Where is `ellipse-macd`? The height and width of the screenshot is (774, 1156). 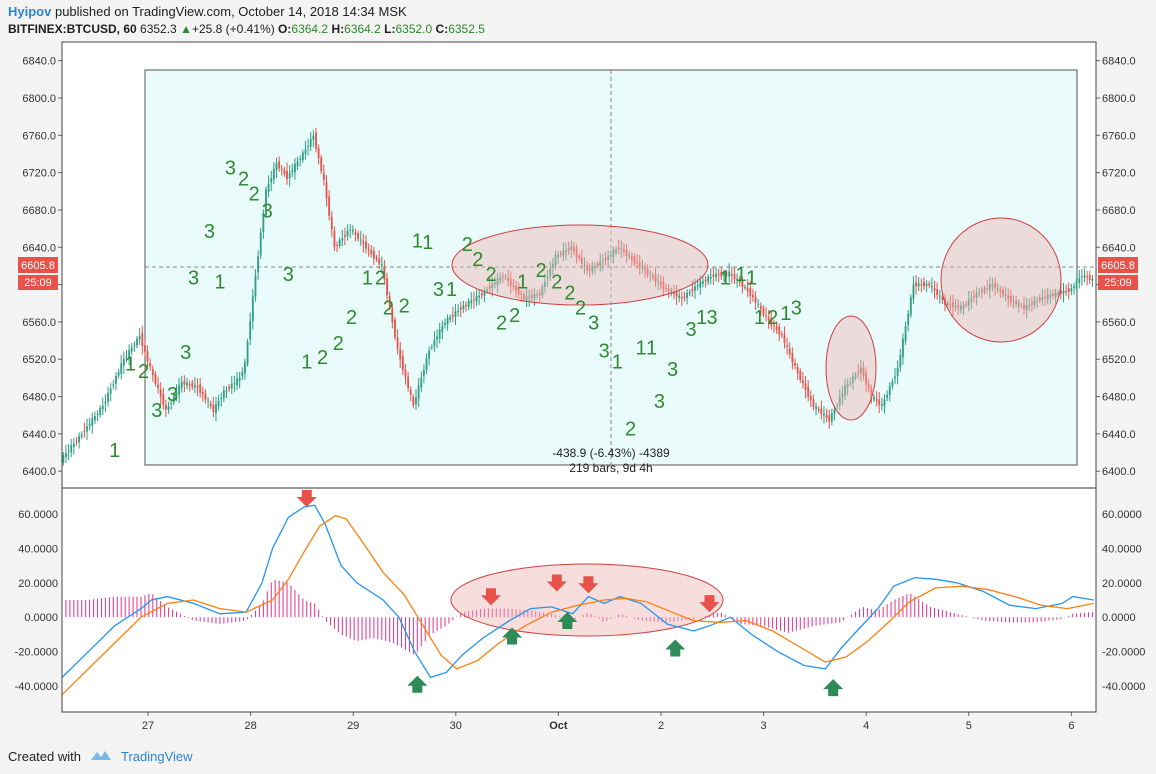 ellipse-macd is located at coordinates (587, 600).